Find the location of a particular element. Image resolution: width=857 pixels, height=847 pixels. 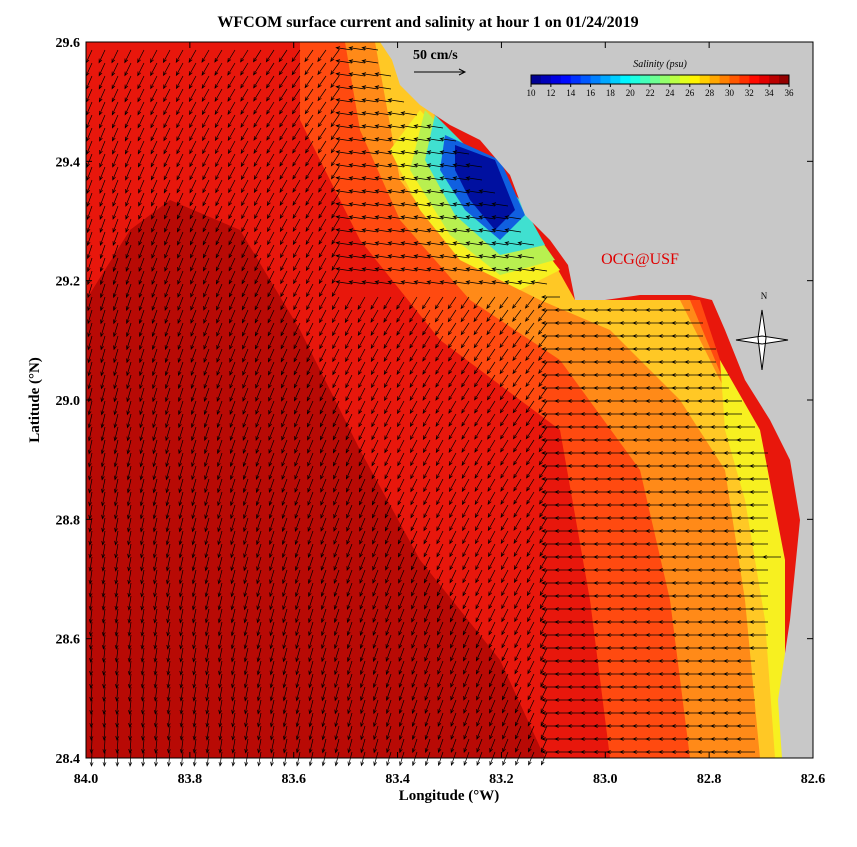

colorbar-tick-label: 34 is located at coordinates (770, 93).